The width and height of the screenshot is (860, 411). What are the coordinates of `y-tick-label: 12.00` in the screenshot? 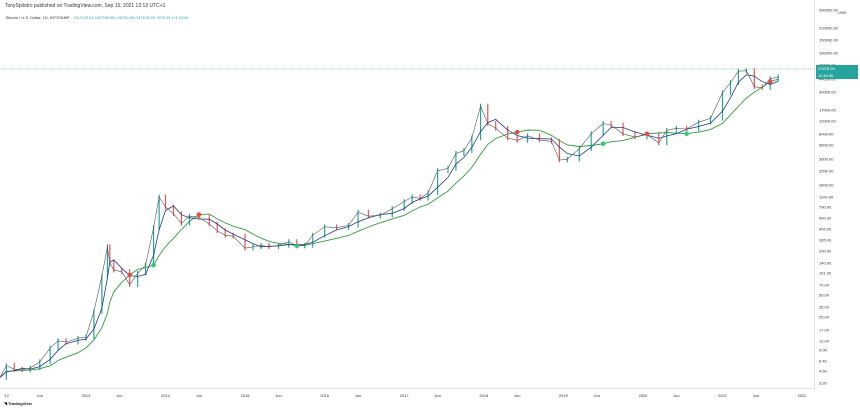 It's located at (824, 341).